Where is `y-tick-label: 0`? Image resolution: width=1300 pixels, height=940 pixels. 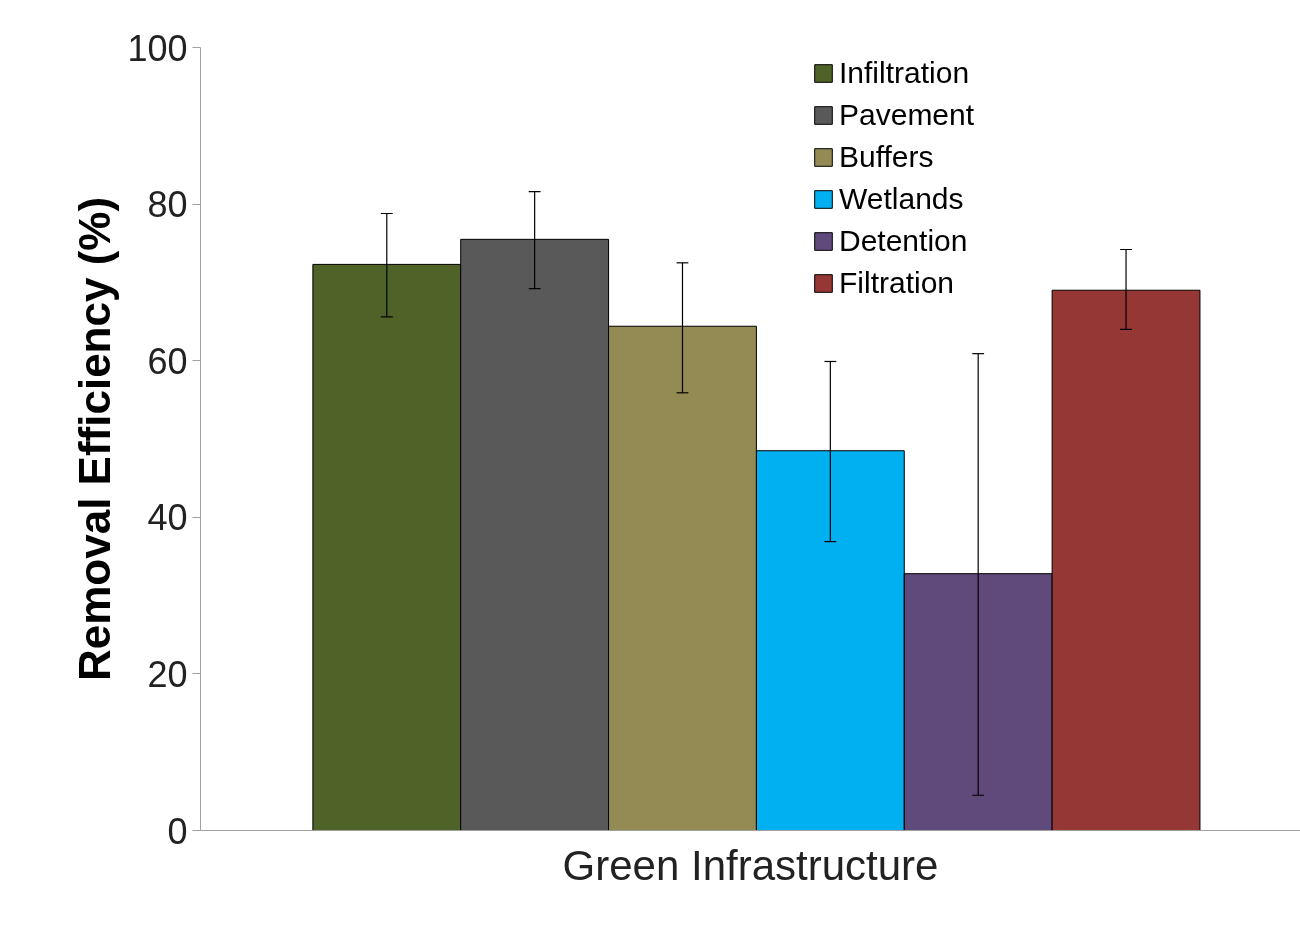
y-tick-label: 0 is located at coordinates (177, 831).